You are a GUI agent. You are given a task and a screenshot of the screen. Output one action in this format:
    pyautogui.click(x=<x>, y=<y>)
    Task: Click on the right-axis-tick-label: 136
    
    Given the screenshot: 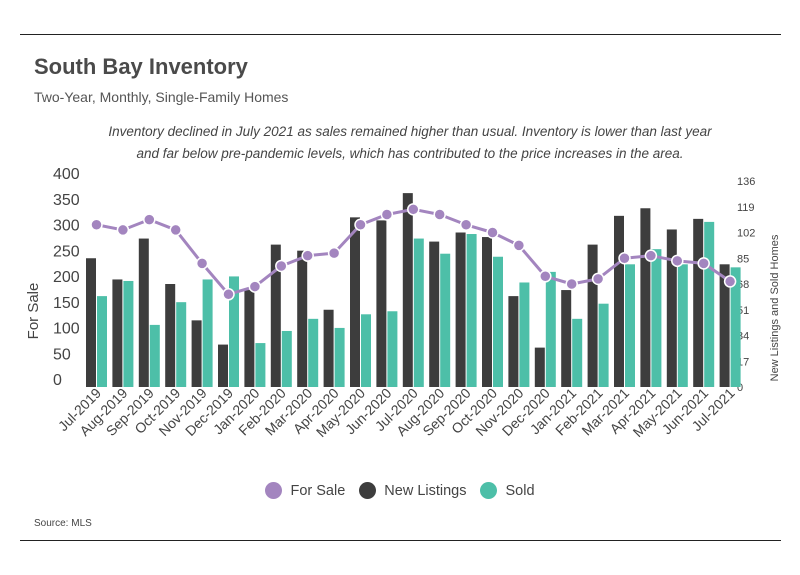 What is the action you would take?
    pyautogui.click(x=746, y=182)
    